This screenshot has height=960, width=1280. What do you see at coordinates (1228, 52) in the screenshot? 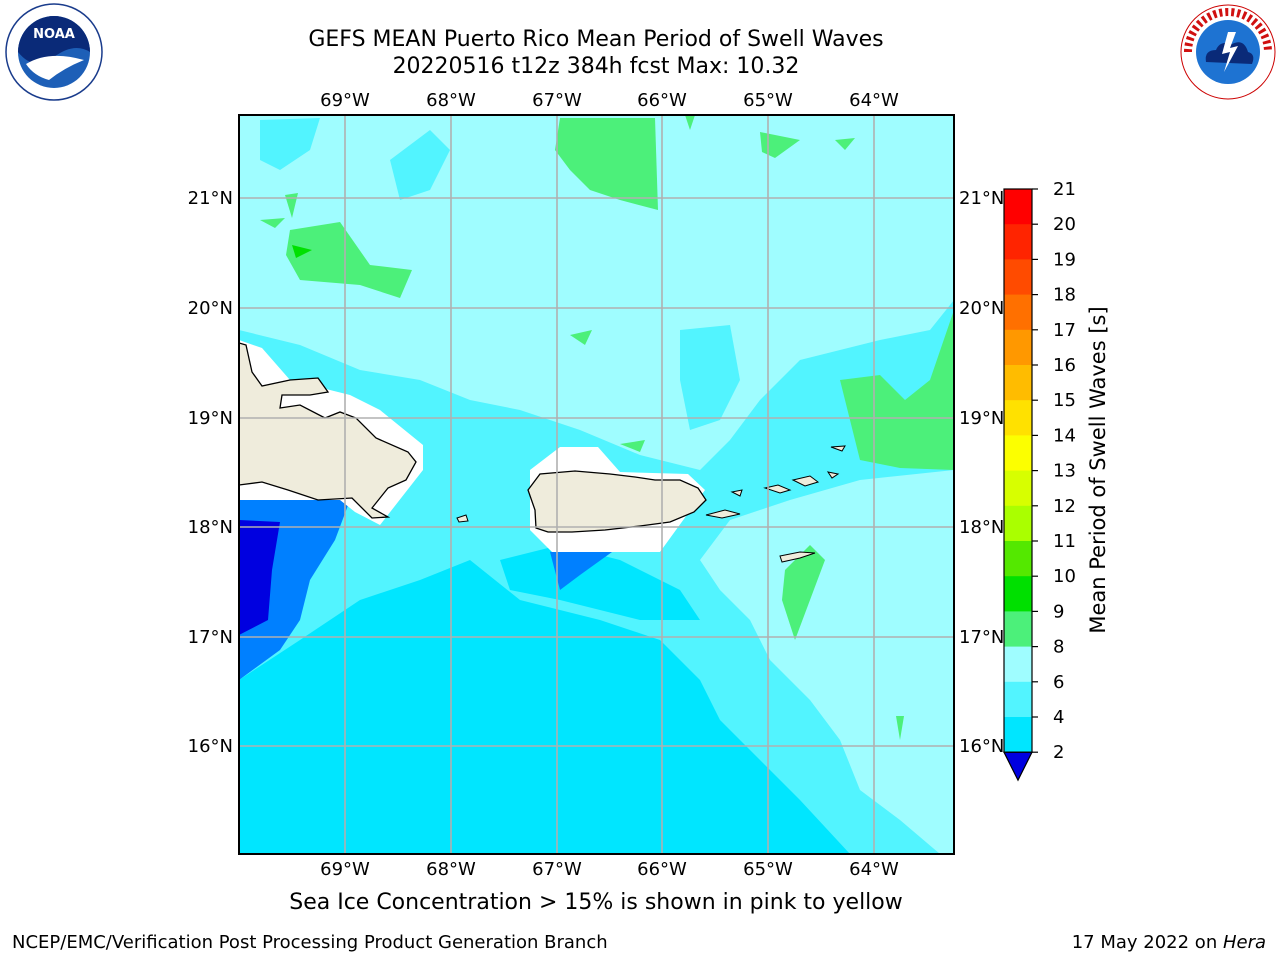
I see `nws-logo` at bounding box center [1228, 52].